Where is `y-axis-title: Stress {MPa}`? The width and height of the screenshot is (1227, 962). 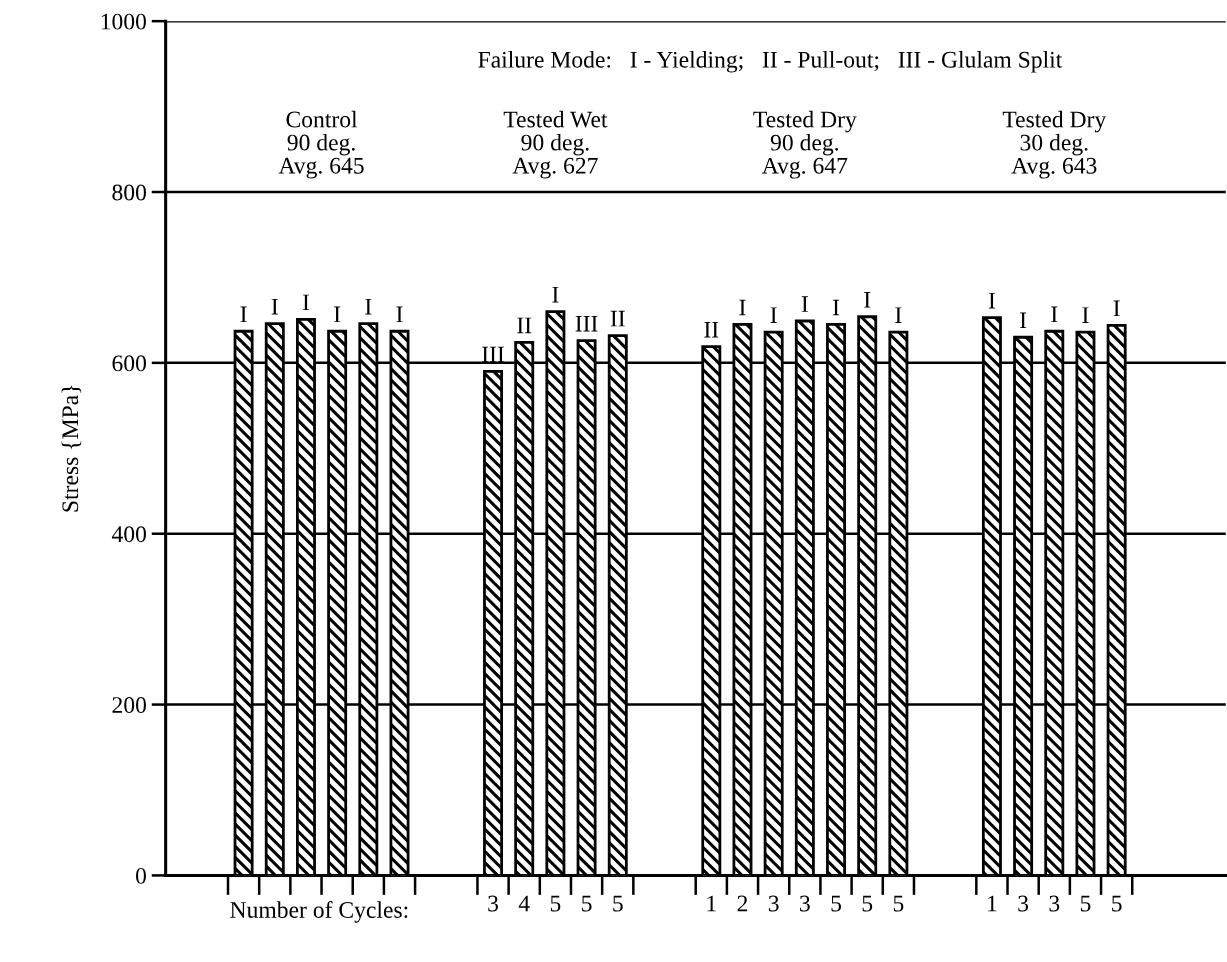
y-axis-title: Stress {MPa} is located at coordinates (71, 448).